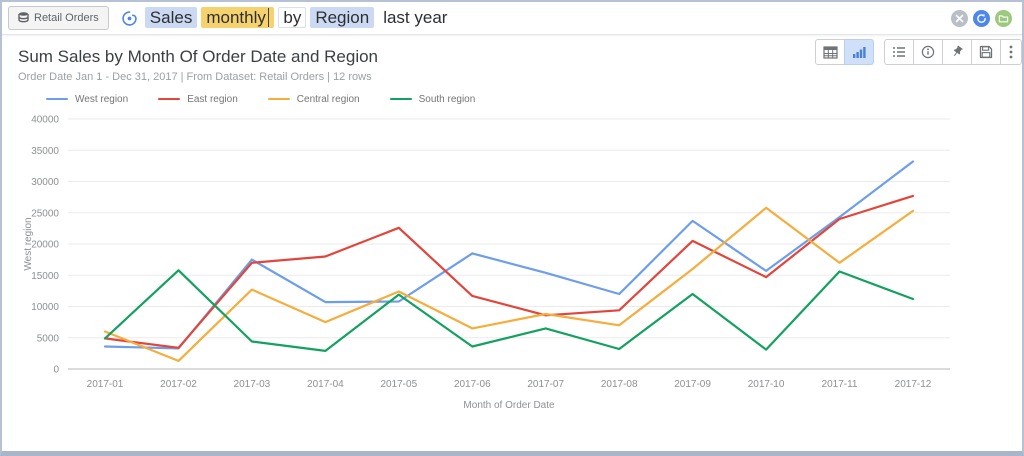  Describe the element at coordinates (840, 384) in the screenshot. I see `x-tick-label: 2017-11` at that location.